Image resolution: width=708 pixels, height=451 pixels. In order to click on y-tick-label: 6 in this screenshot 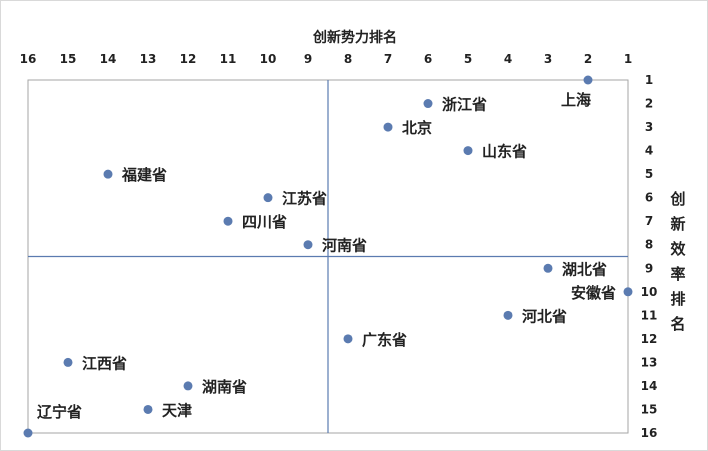, I will do `click(649, 198)`.